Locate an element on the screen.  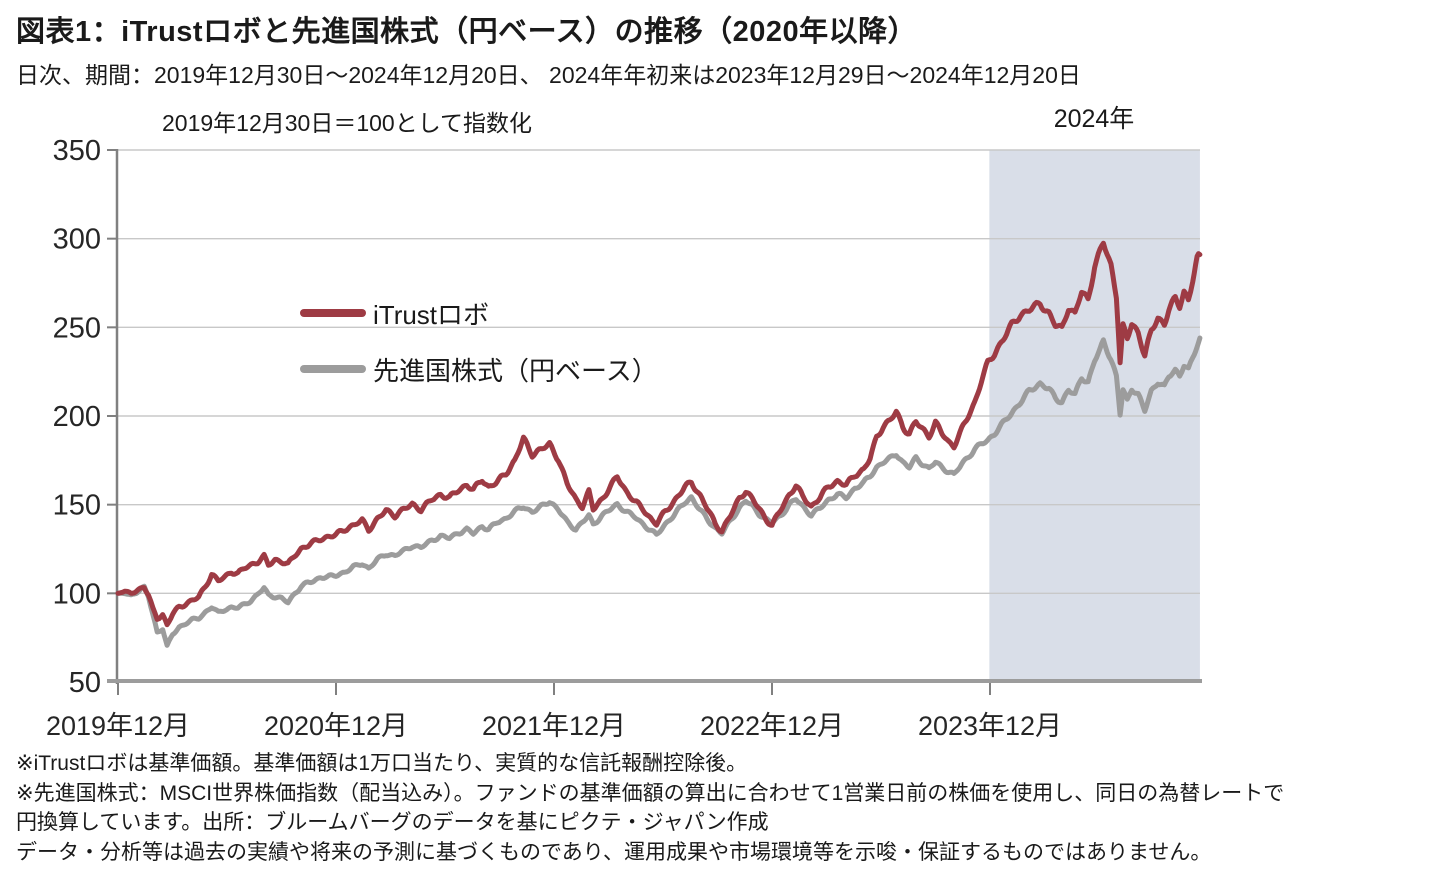
footnote-line: ※iTrustロボは基準価額。基準価額は1万口当たり、実質的な信託報酬控除後。 is located at coordinates (382, 763).